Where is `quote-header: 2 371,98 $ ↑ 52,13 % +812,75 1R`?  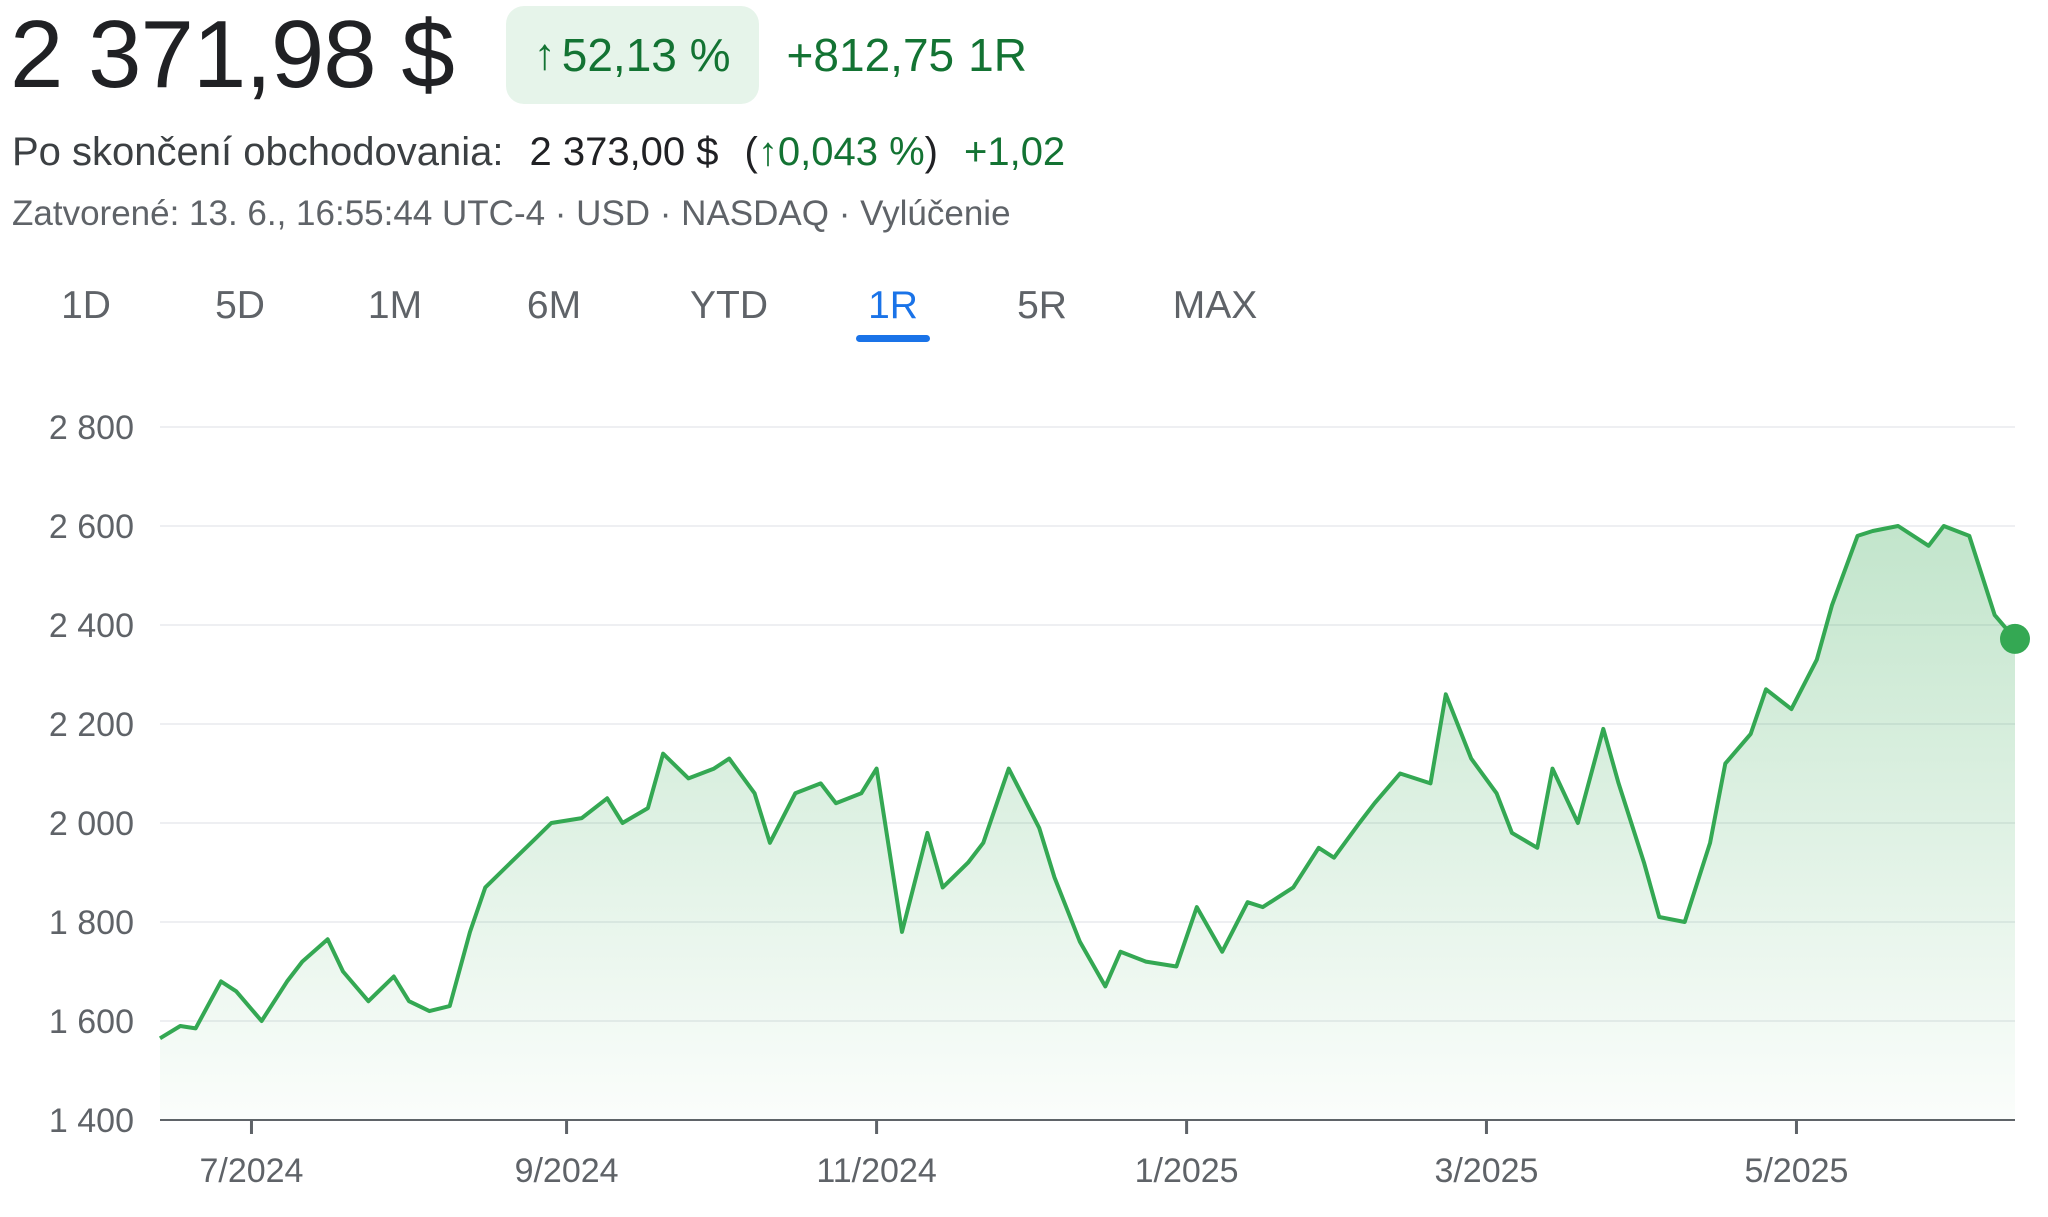
quote-header: 2 371,98 $ ↑ 52,13 % +812,75 1R is located at coordinates (518, 55).